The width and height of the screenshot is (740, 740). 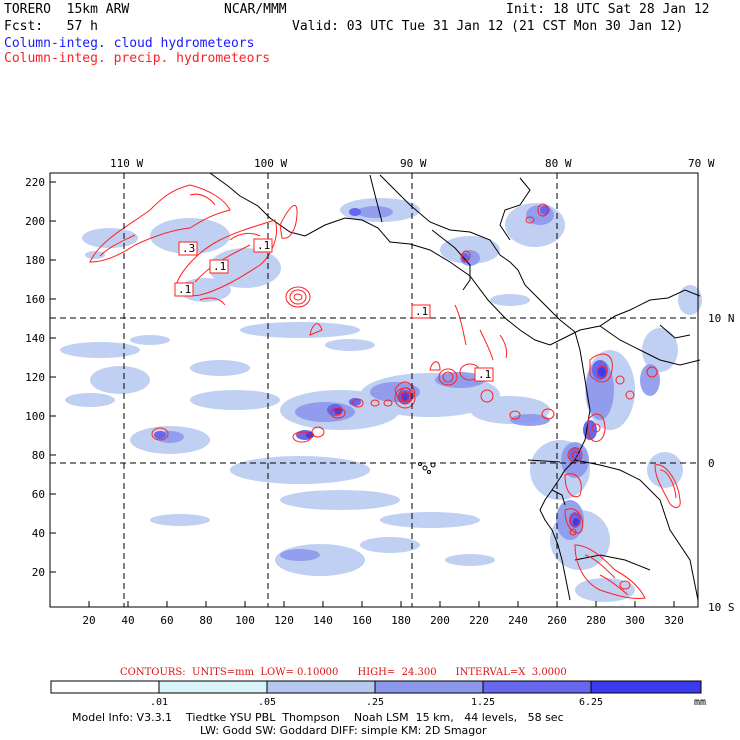 I want to click on model-title: TORERO 15km ARW, so click(x=67, y=9).